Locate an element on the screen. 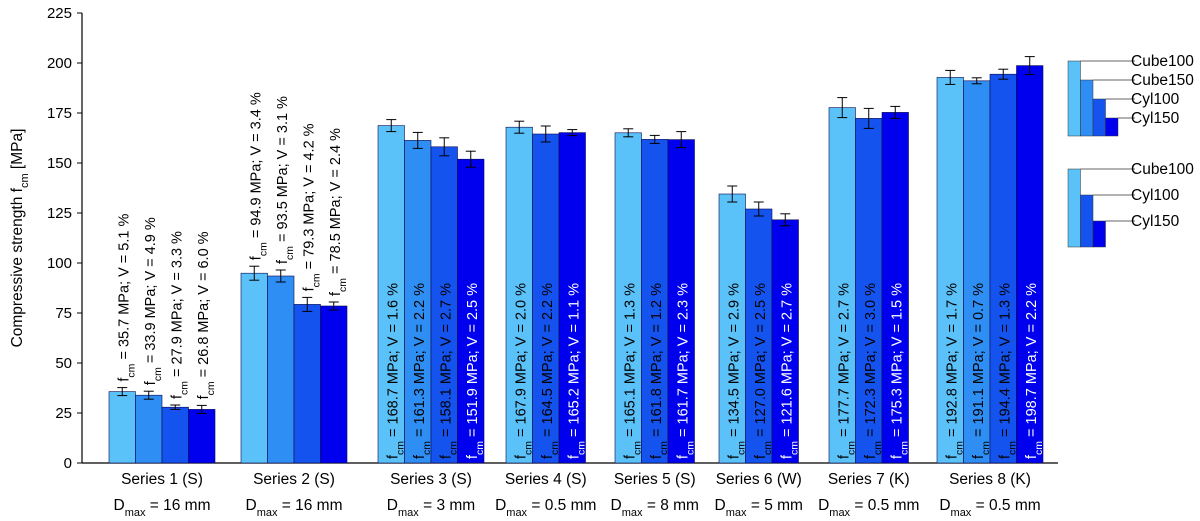  data-label: fcm = 121.6 MPa; V = 2.7 % is located at coordinates (789, 371).